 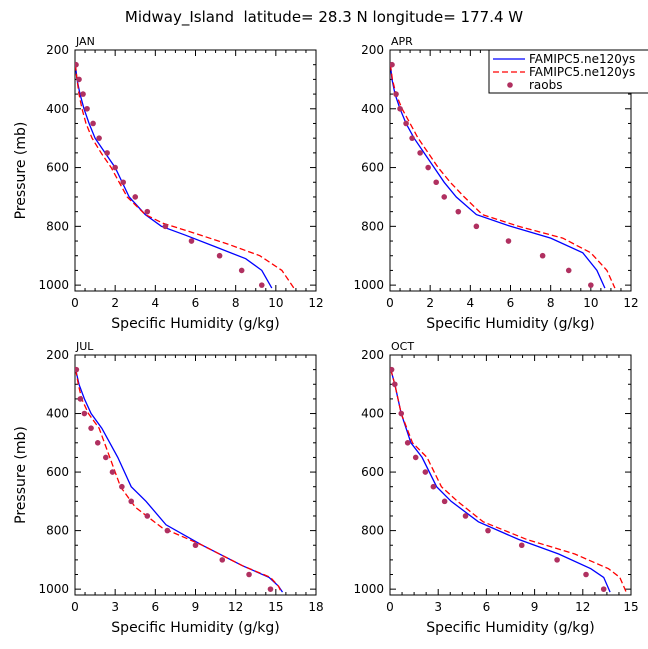 I want to click on panel-label: JUL, so click(x=84, y=346).